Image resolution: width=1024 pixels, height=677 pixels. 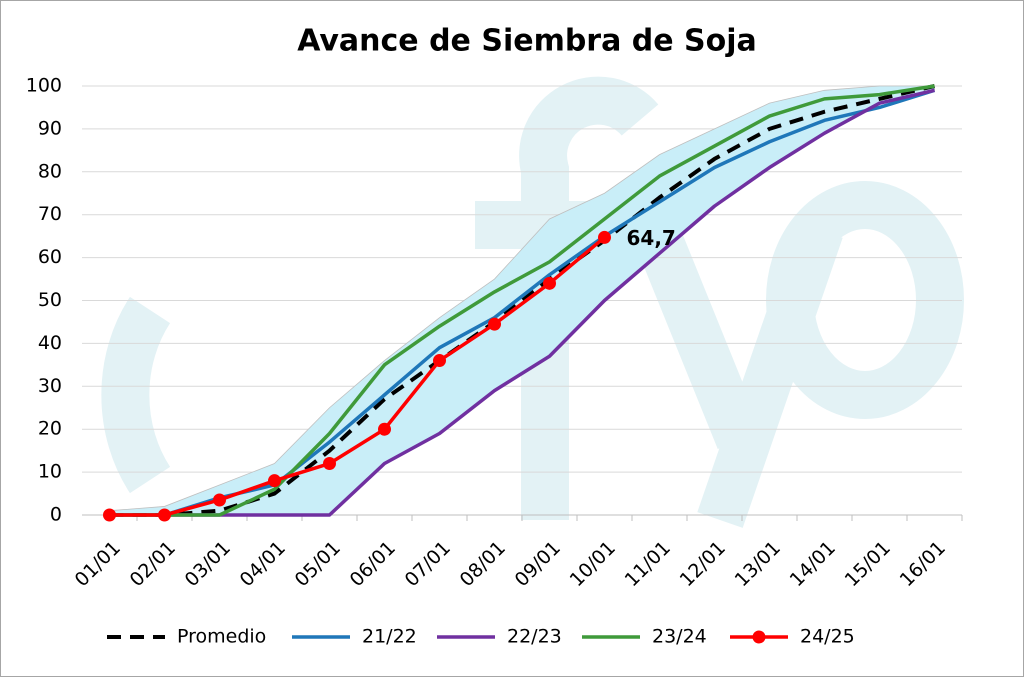 What do you see at coordinates (534, 637) in the screenshot?
I see `legend-label: 22/23` at bounding box center [534, 637].